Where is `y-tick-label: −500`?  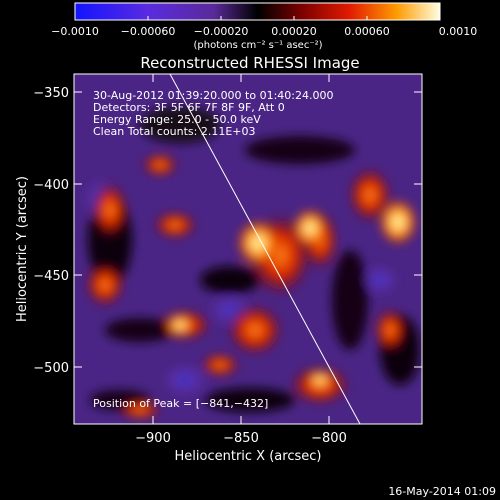 y-tick-label: −500 is located at coordinates (51, 368).